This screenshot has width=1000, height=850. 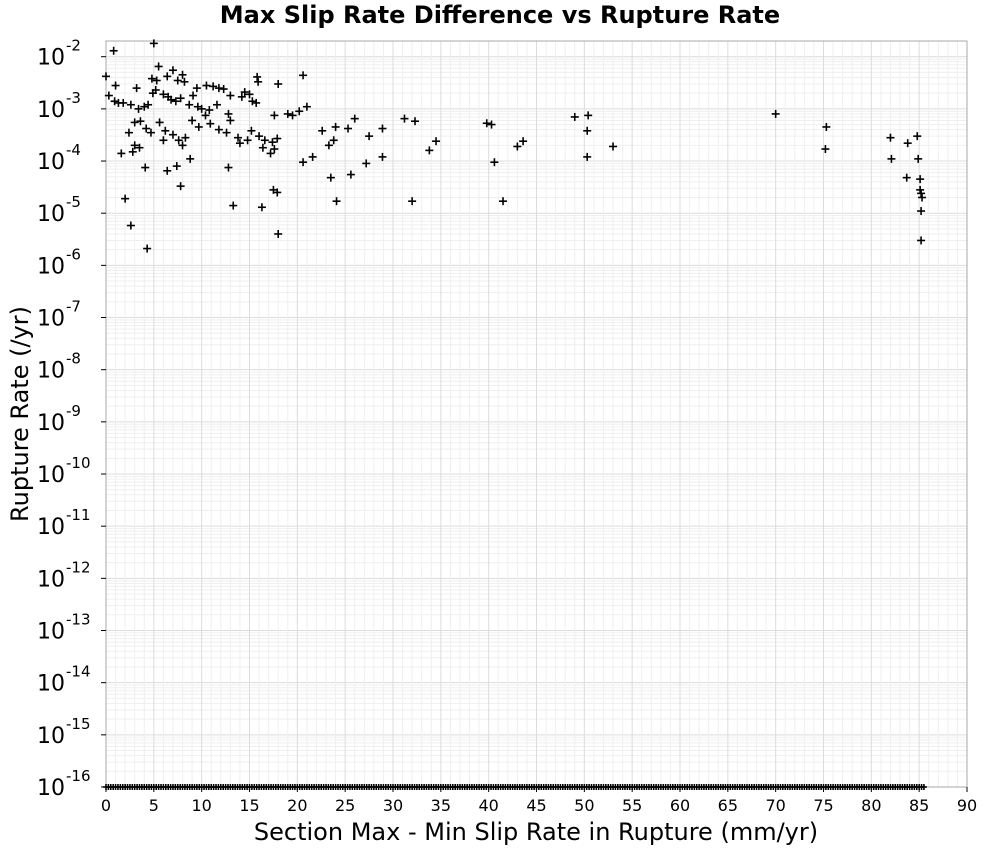 What do you see at coordinates (441, 805) in the screenshot?
I see `x-tick-label: 35` at bounding box center [441, 805].